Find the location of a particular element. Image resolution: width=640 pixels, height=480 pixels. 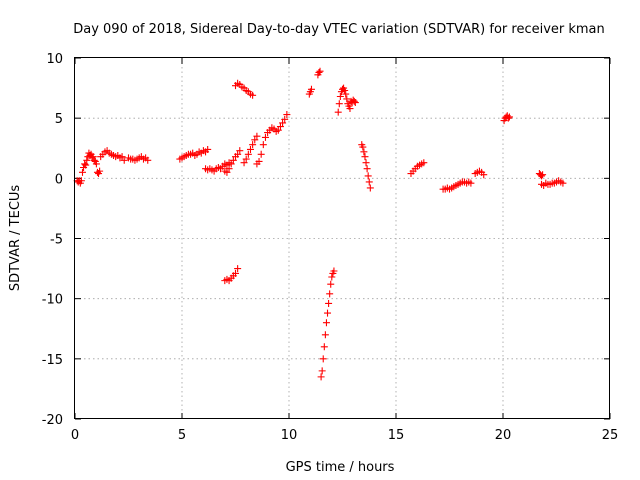

y-tick-label: -5 is located at coordinates (56, 240).